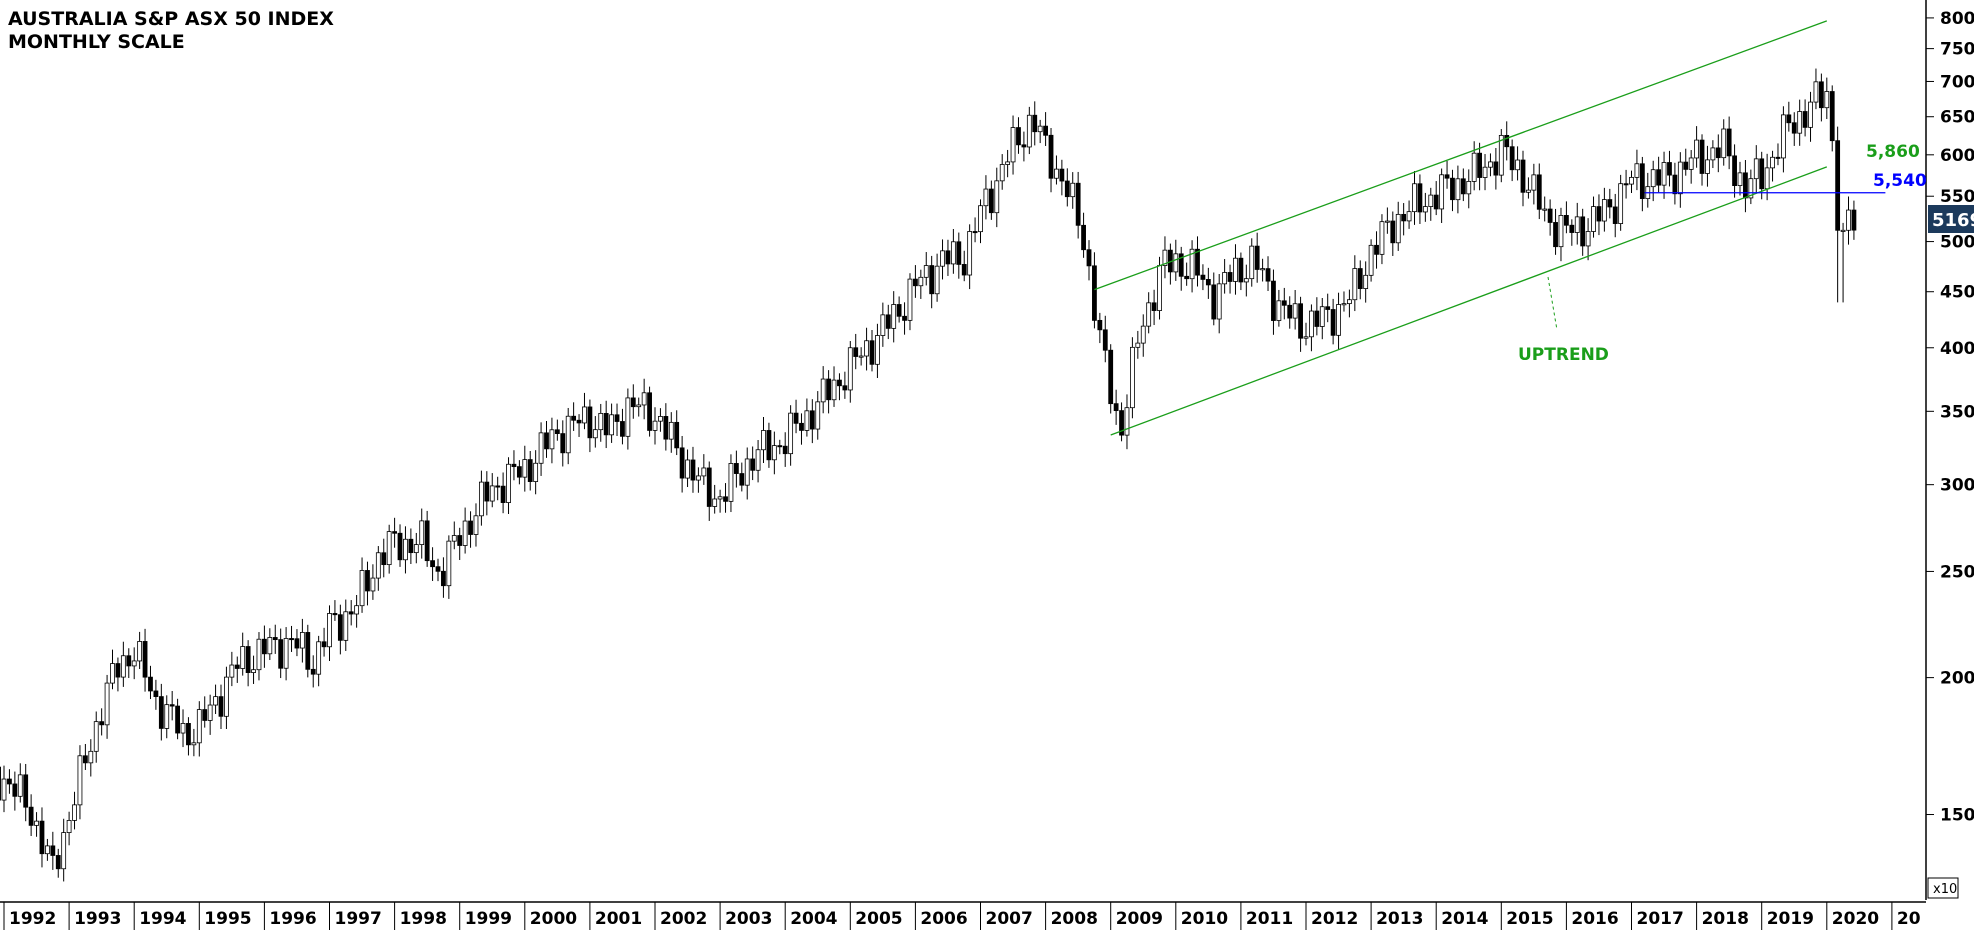 The width and height of the screenshot is (1974, 930). I want to click on level-5540-label: 5,540, so click(1900, 181).